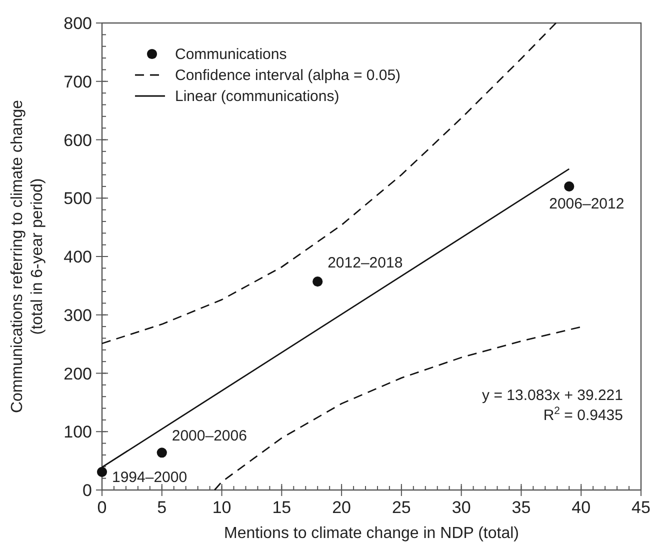 The image size is (653, 546). What do you see at coordinates (78, 82) in the screenshot?
I see `y-tick-label: 700` at bounding box center [78, 82].